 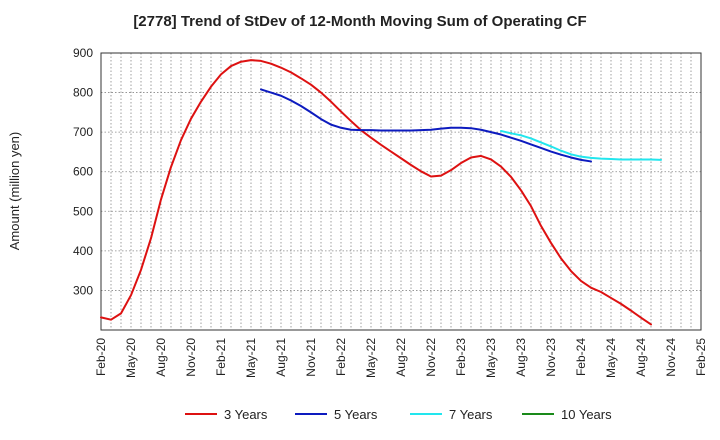 What do you see at coordinates (701, 357) in the screenshot?
I see `x-tick-label: Feb-25` at bounding box center [701, 357].